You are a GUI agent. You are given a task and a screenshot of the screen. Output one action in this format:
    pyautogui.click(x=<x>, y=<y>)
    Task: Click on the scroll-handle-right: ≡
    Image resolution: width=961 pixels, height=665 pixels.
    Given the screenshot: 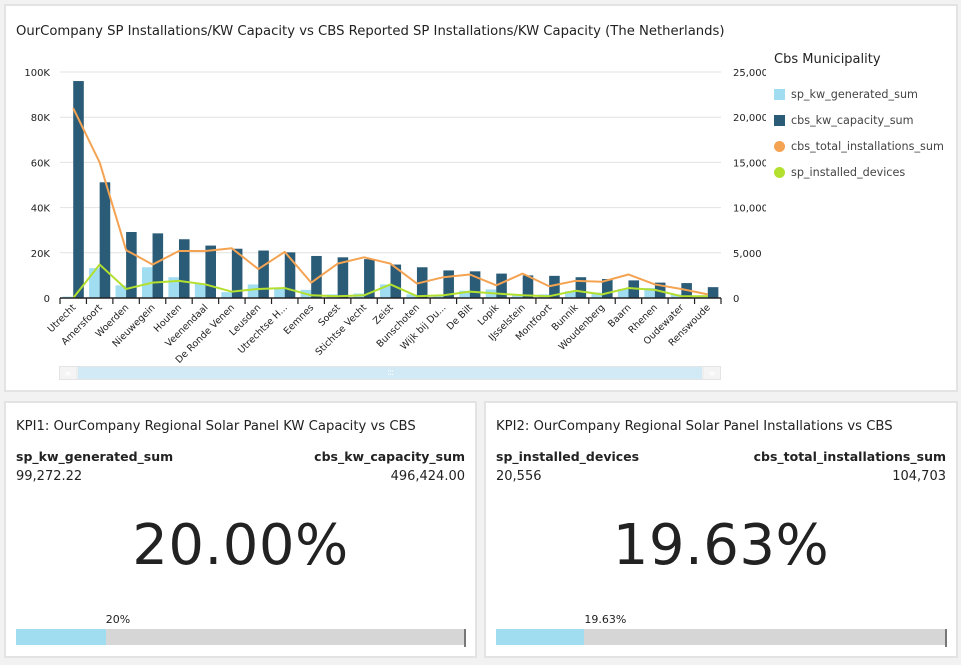 What is the action you would take?
    pyautogui.click(x=712, y=373)
    